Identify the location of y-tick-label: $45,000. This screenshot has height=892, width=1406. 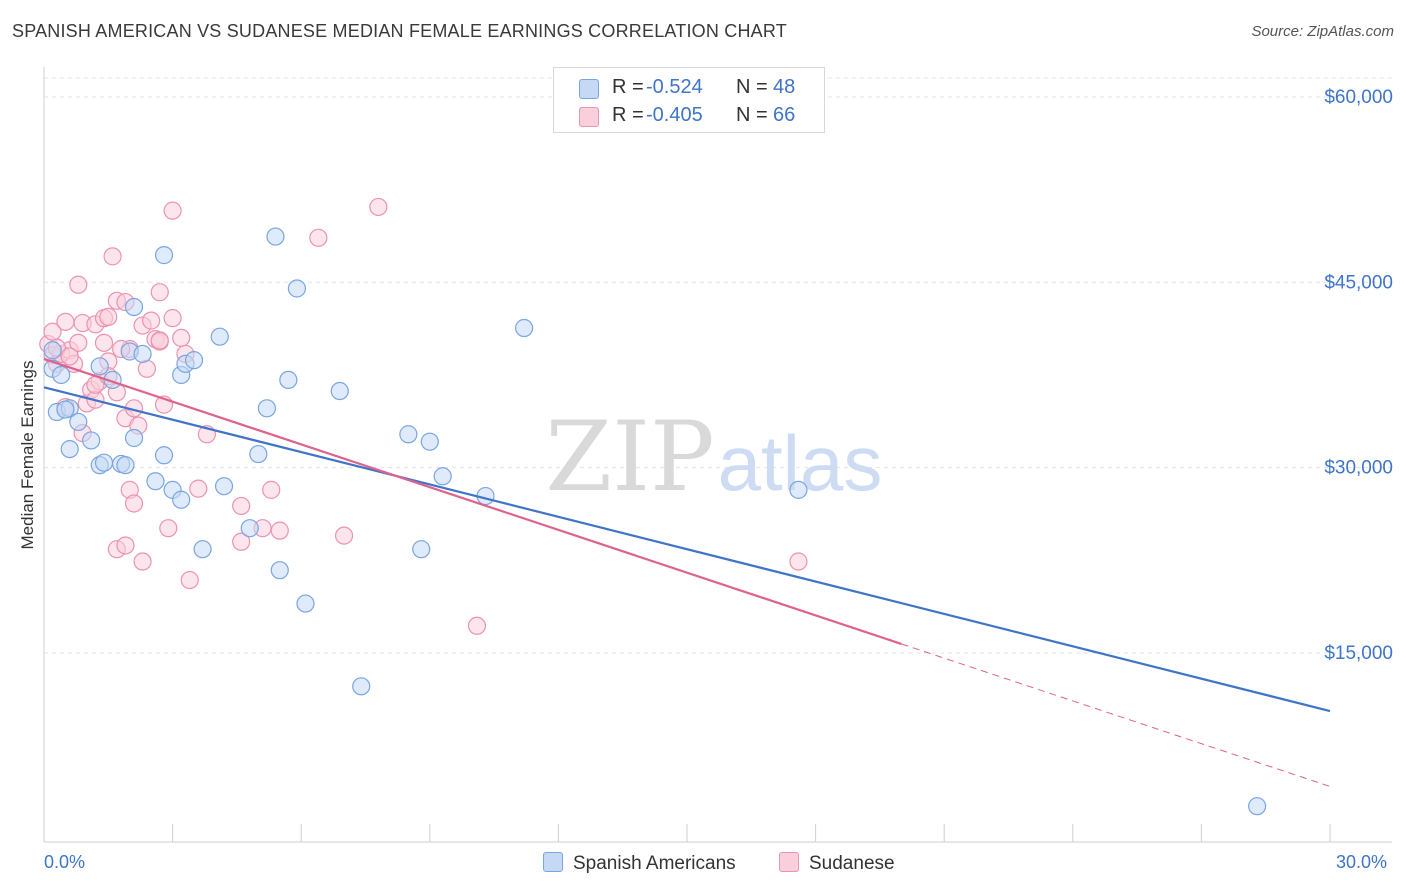
(1358, 282).